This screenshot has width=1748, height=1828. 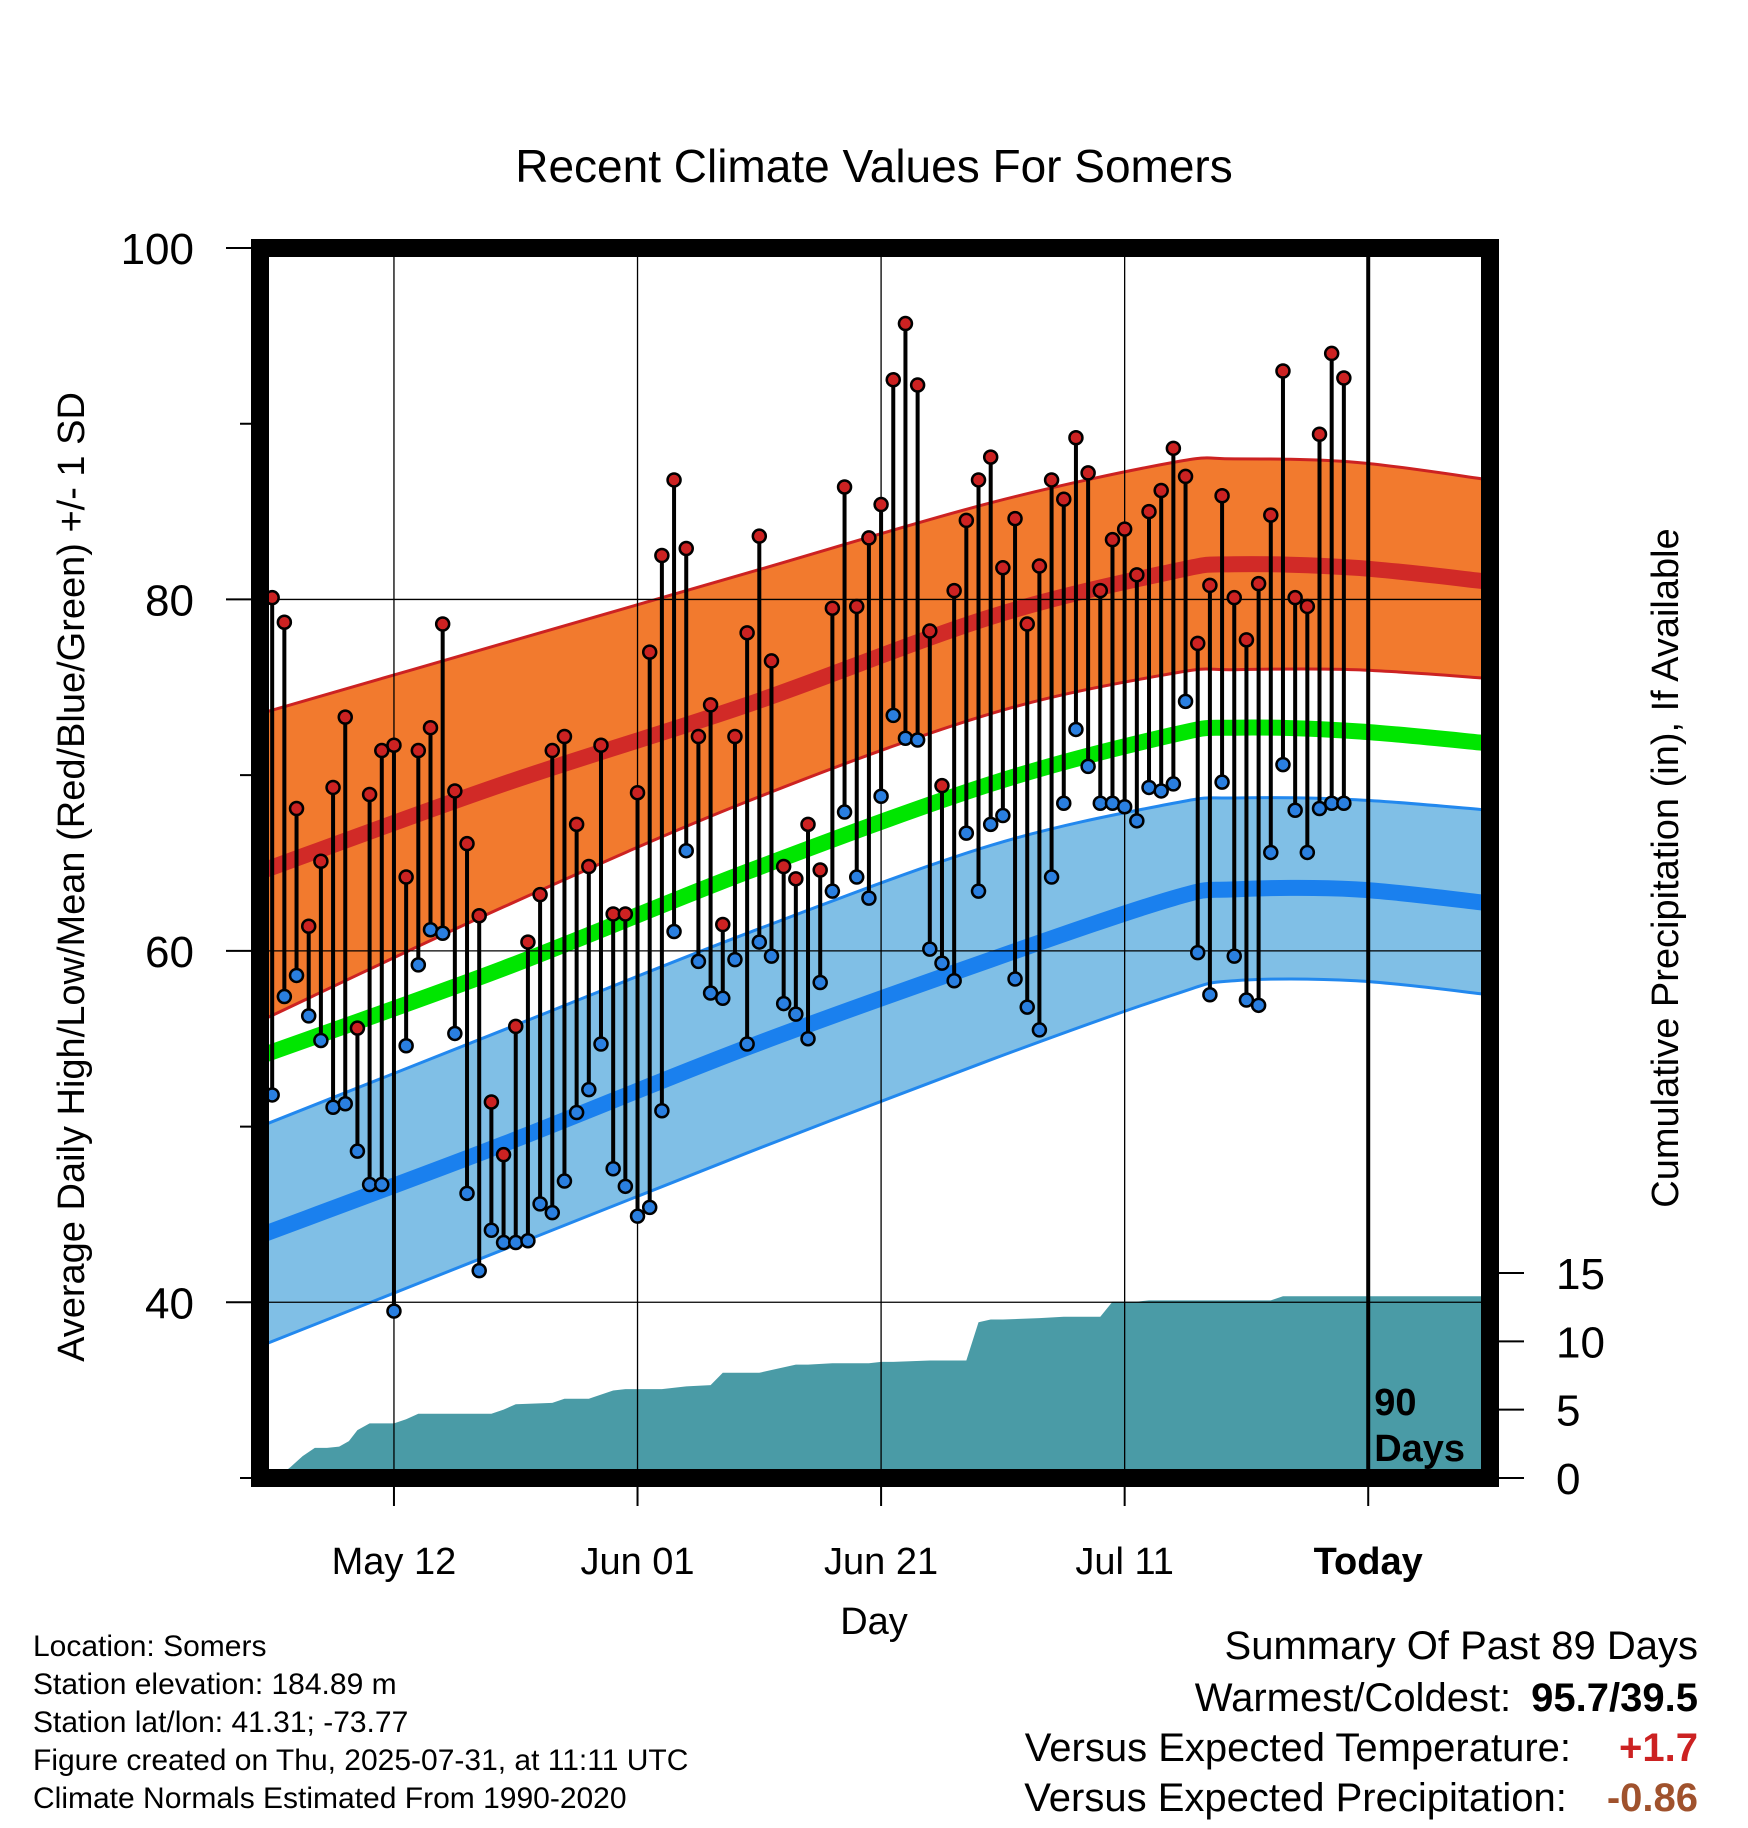 I want to click on summary-warmest-coldest: Warmest/Coldest: 95.7/39.5, so click(x=1446, y=1698).